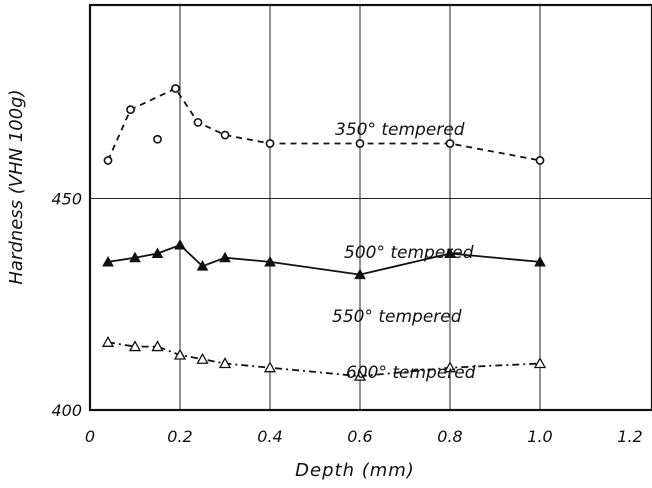 The image size is (652, 488). I want to click on y-tick-label: 400, so click(66, 410).